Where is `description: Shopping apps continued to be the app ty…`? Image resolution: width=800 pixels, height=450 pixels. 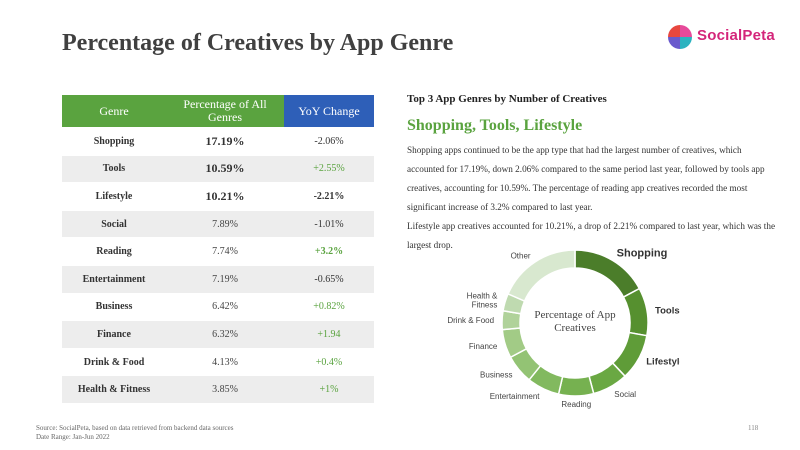 description: Shopping apps continued to be the app ty… is located at coordinates (592, 198).